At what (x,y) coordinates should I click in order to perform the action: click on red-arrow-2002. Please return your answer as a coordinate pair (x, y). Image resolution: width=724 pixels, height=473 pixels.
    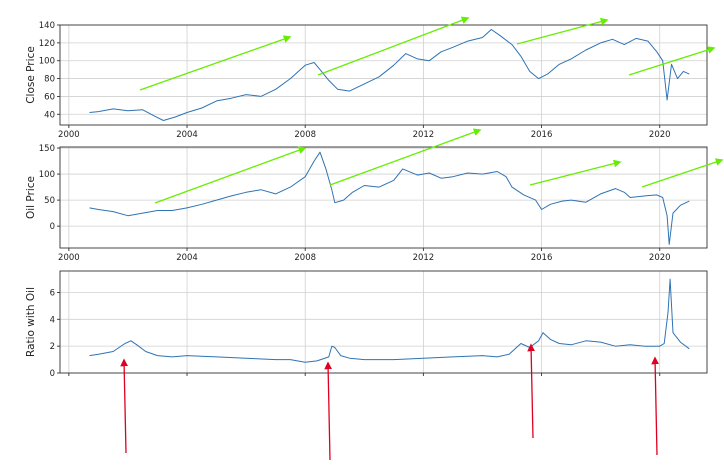
    Looking at the image, I should click on (124, 406).